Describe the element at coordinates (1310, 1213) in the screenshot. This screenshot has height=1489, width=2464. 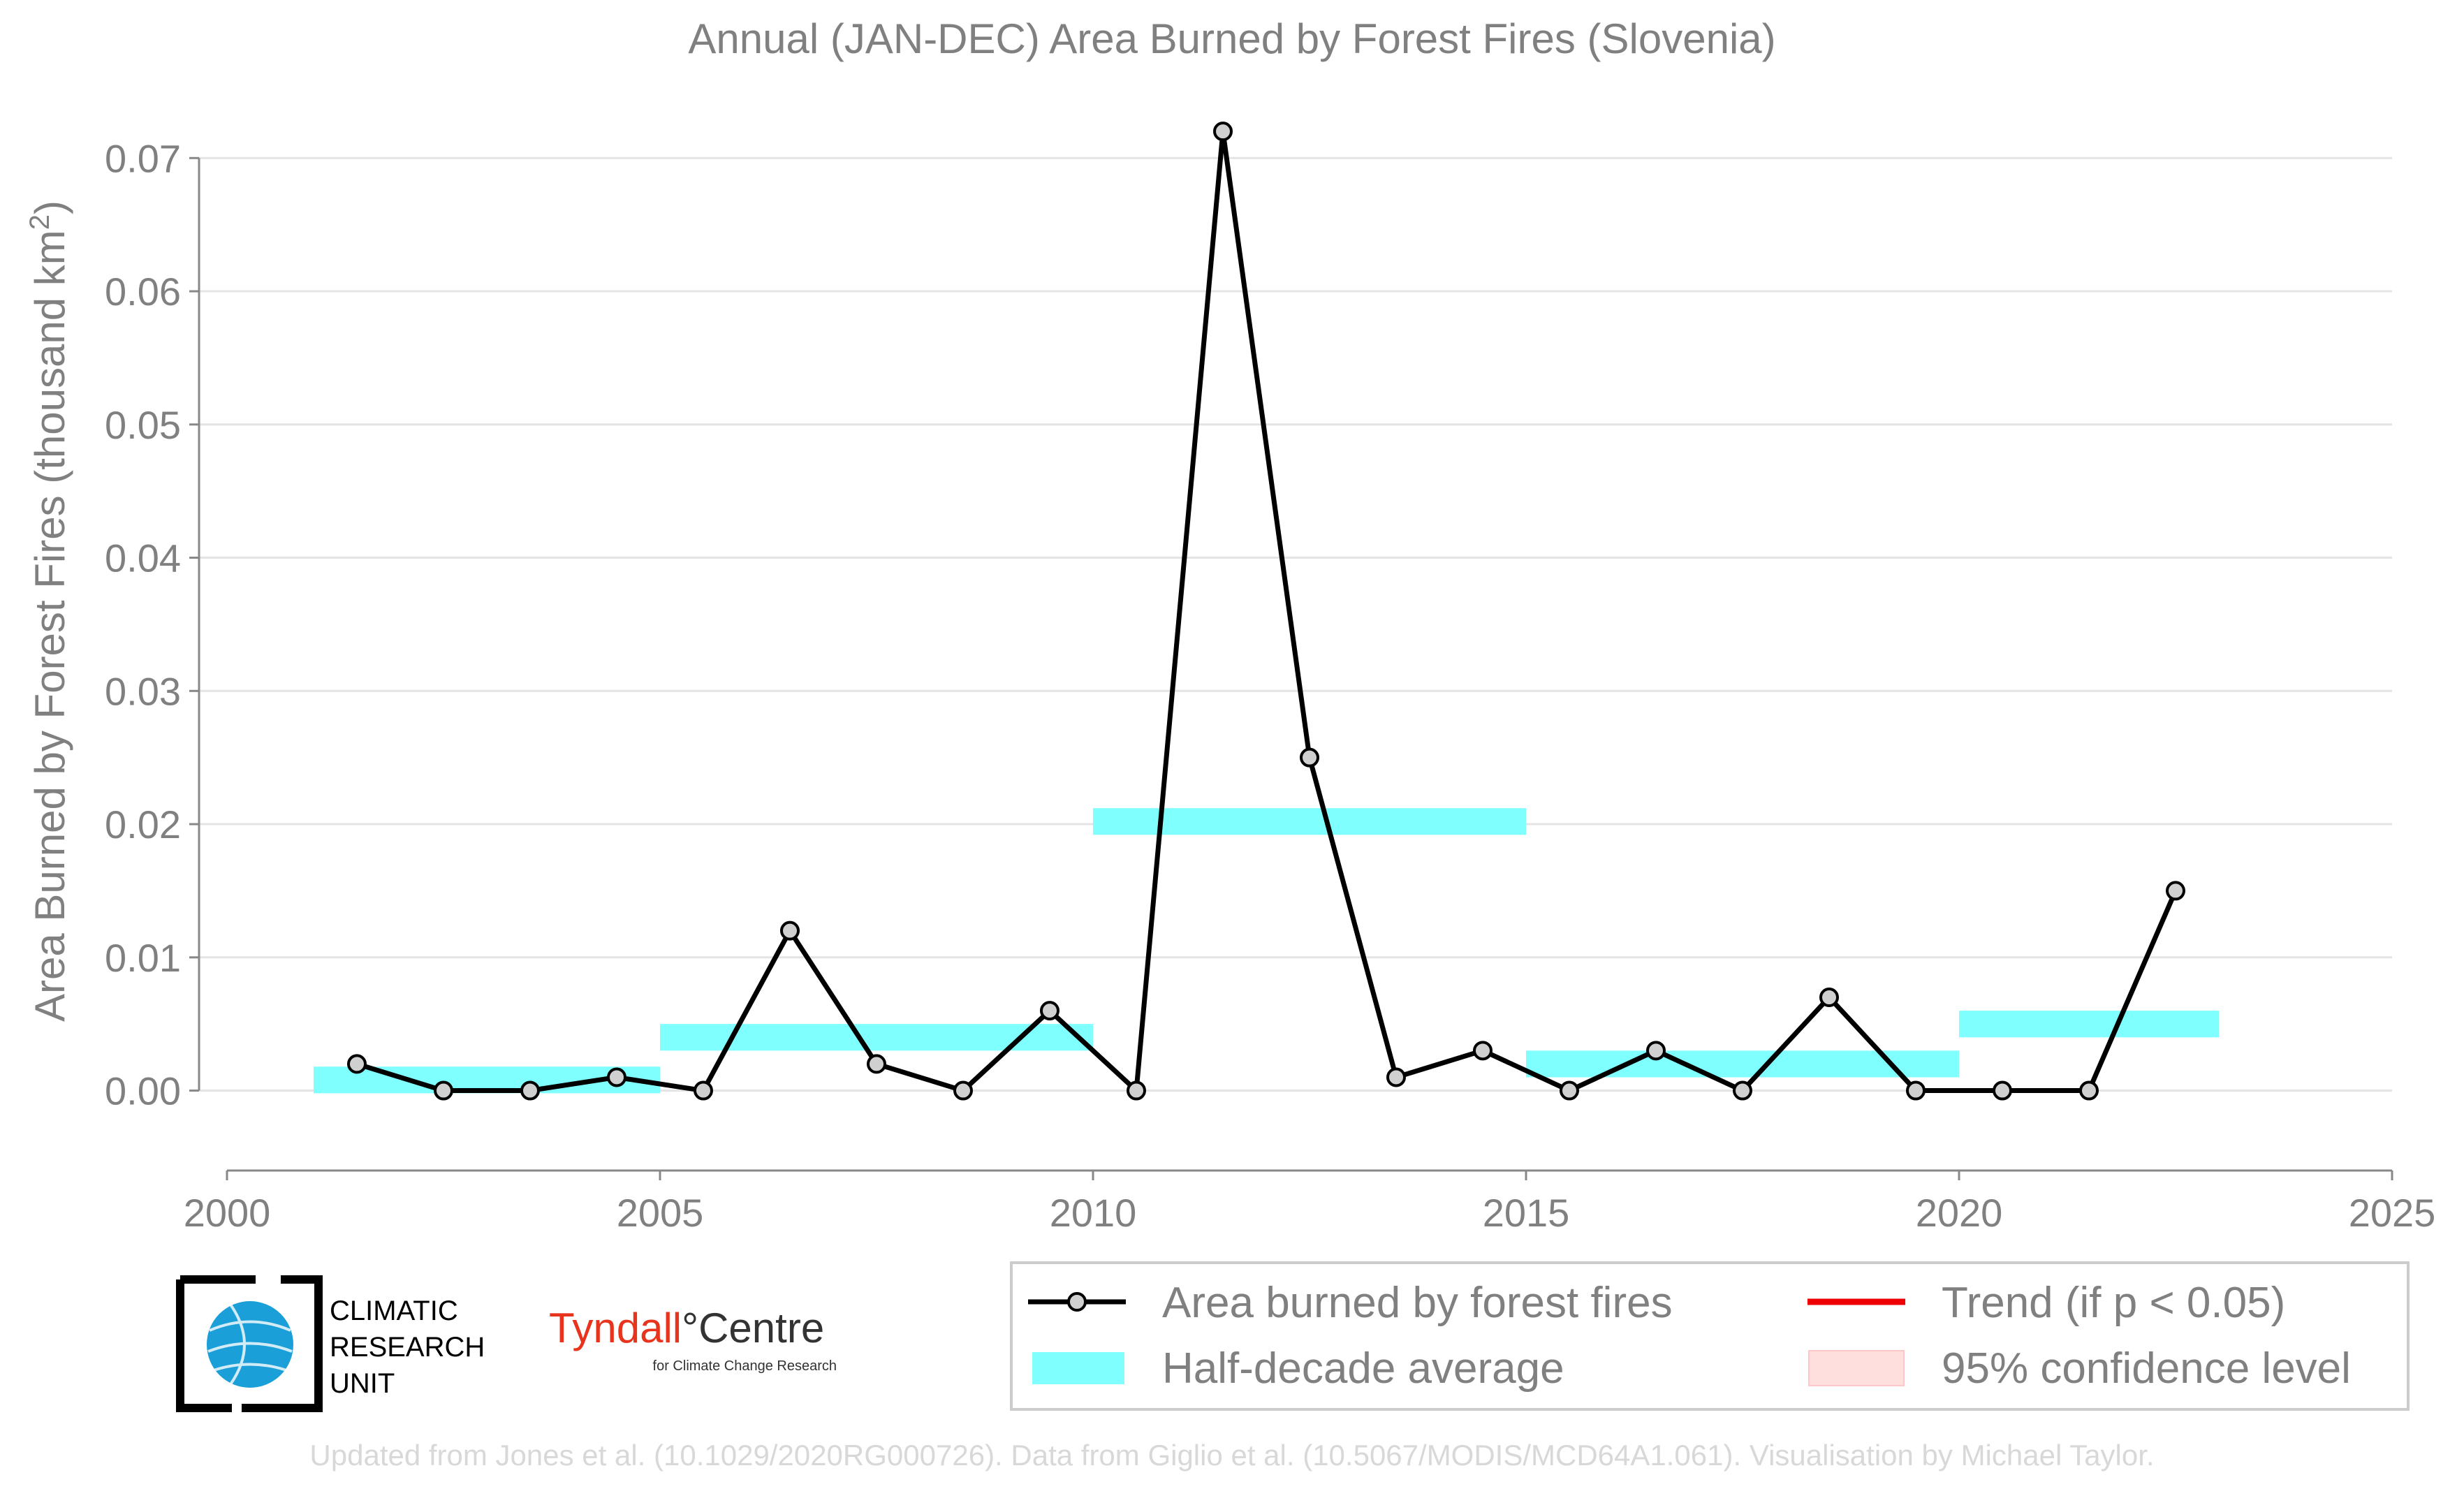
I see `x-tick-labels: 2000 2005 2010 2015 2020 2025` at that location.